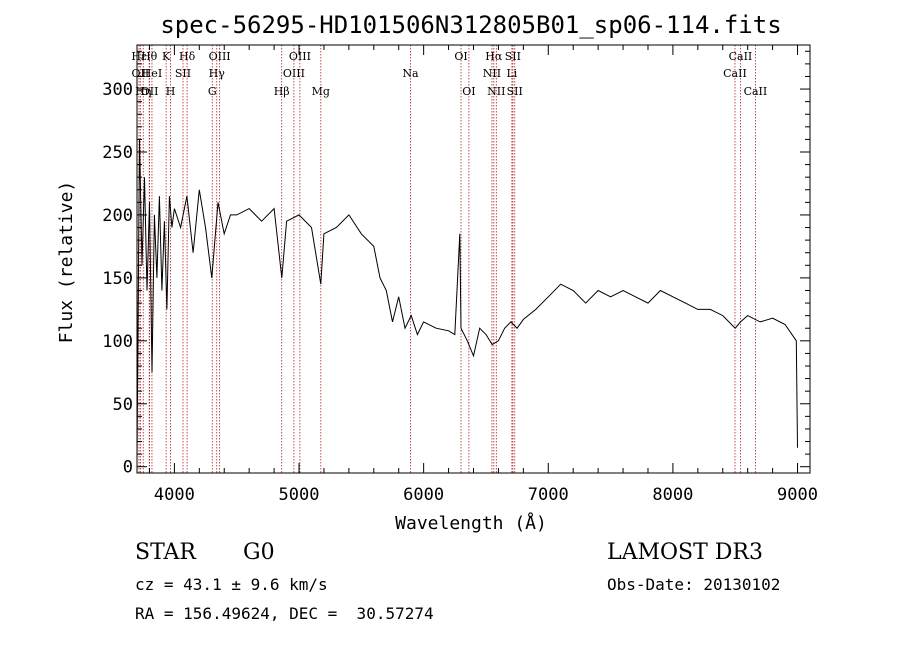 The image size is (900, 649). I want to click on y-tick-label: 250, so click(117, 153).